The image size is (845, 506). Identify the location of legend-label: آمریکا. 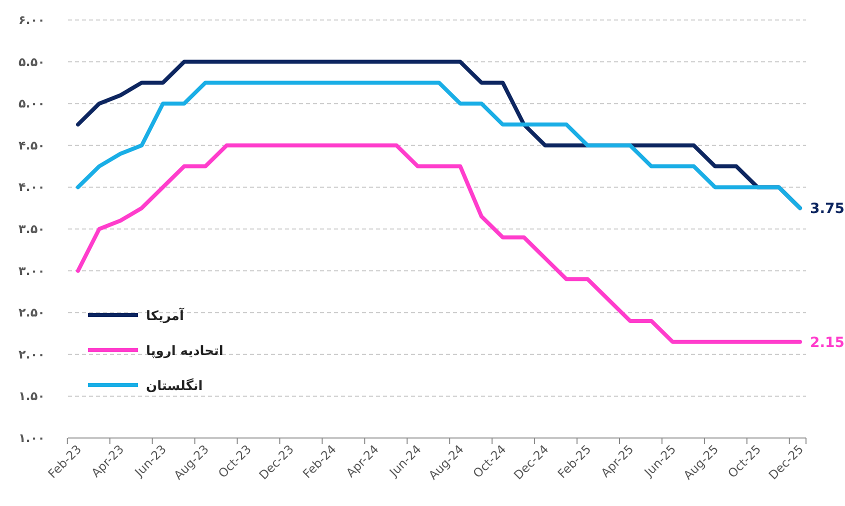
(165, 315).